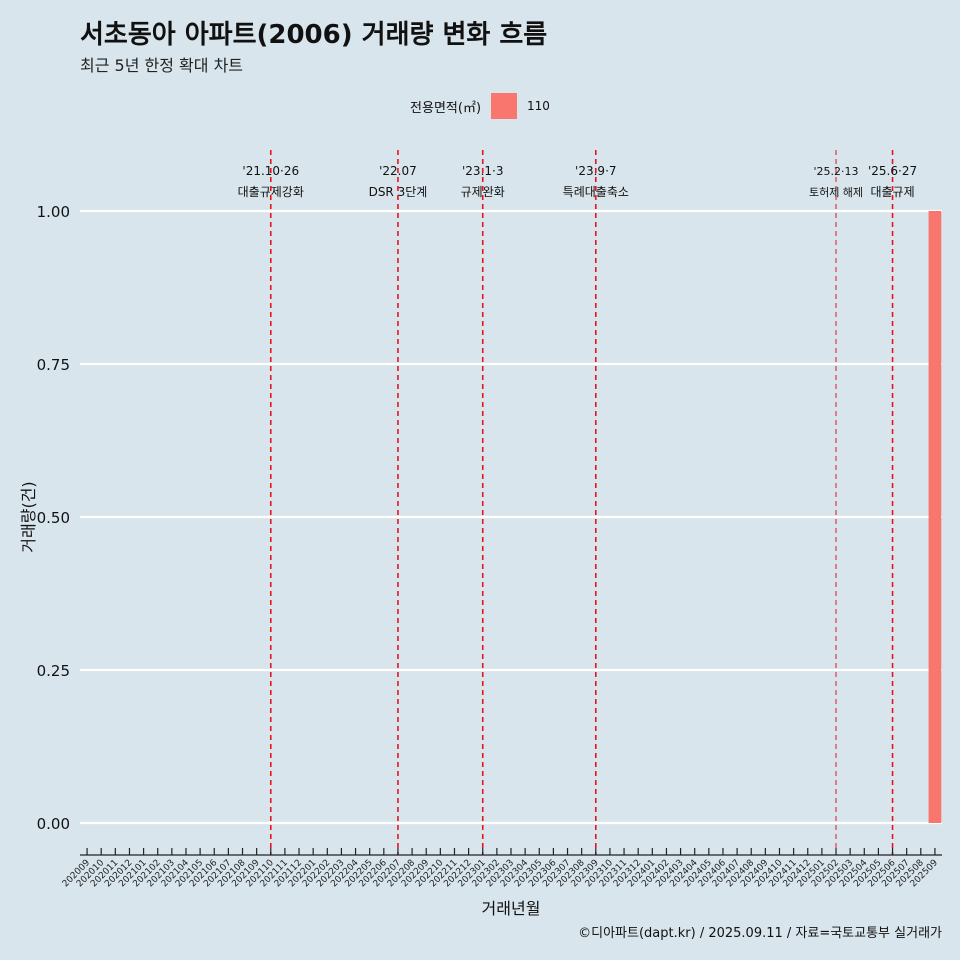 This screenshot has height=960, width=960. I want to click on event-date-label: '23.9·7, so click(595, 171).